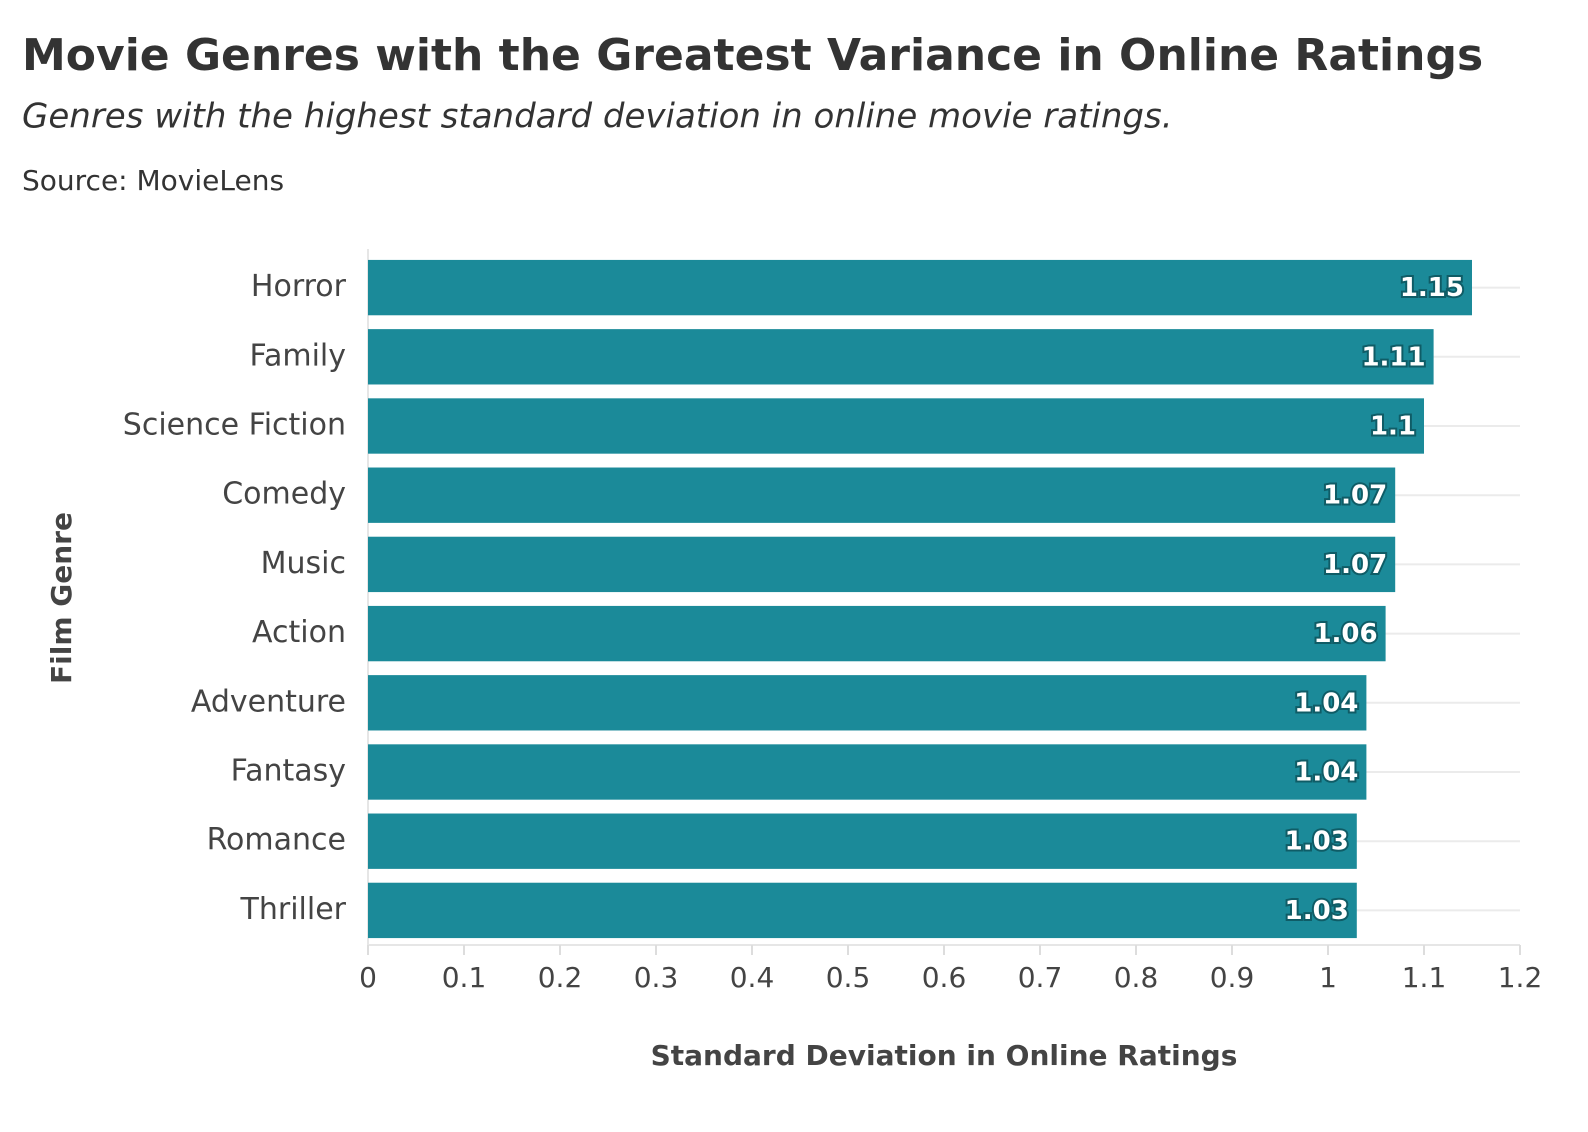 This screenshot has height=1132, width=1588. I want to click on y-tick-label: Romance, so click(276, 840).